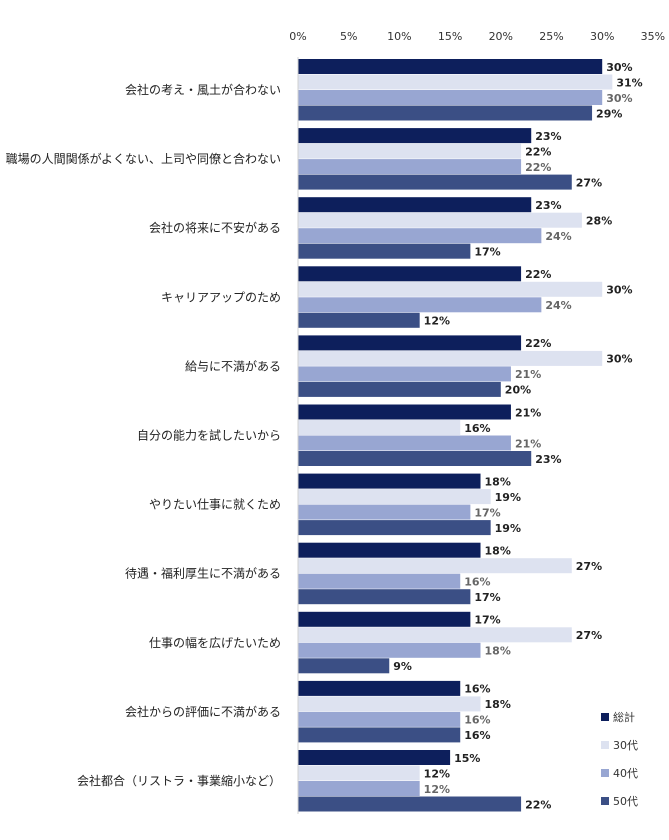 The image size is (669, 840). I want to click on legend-swatch-40代, so click(605, 773).